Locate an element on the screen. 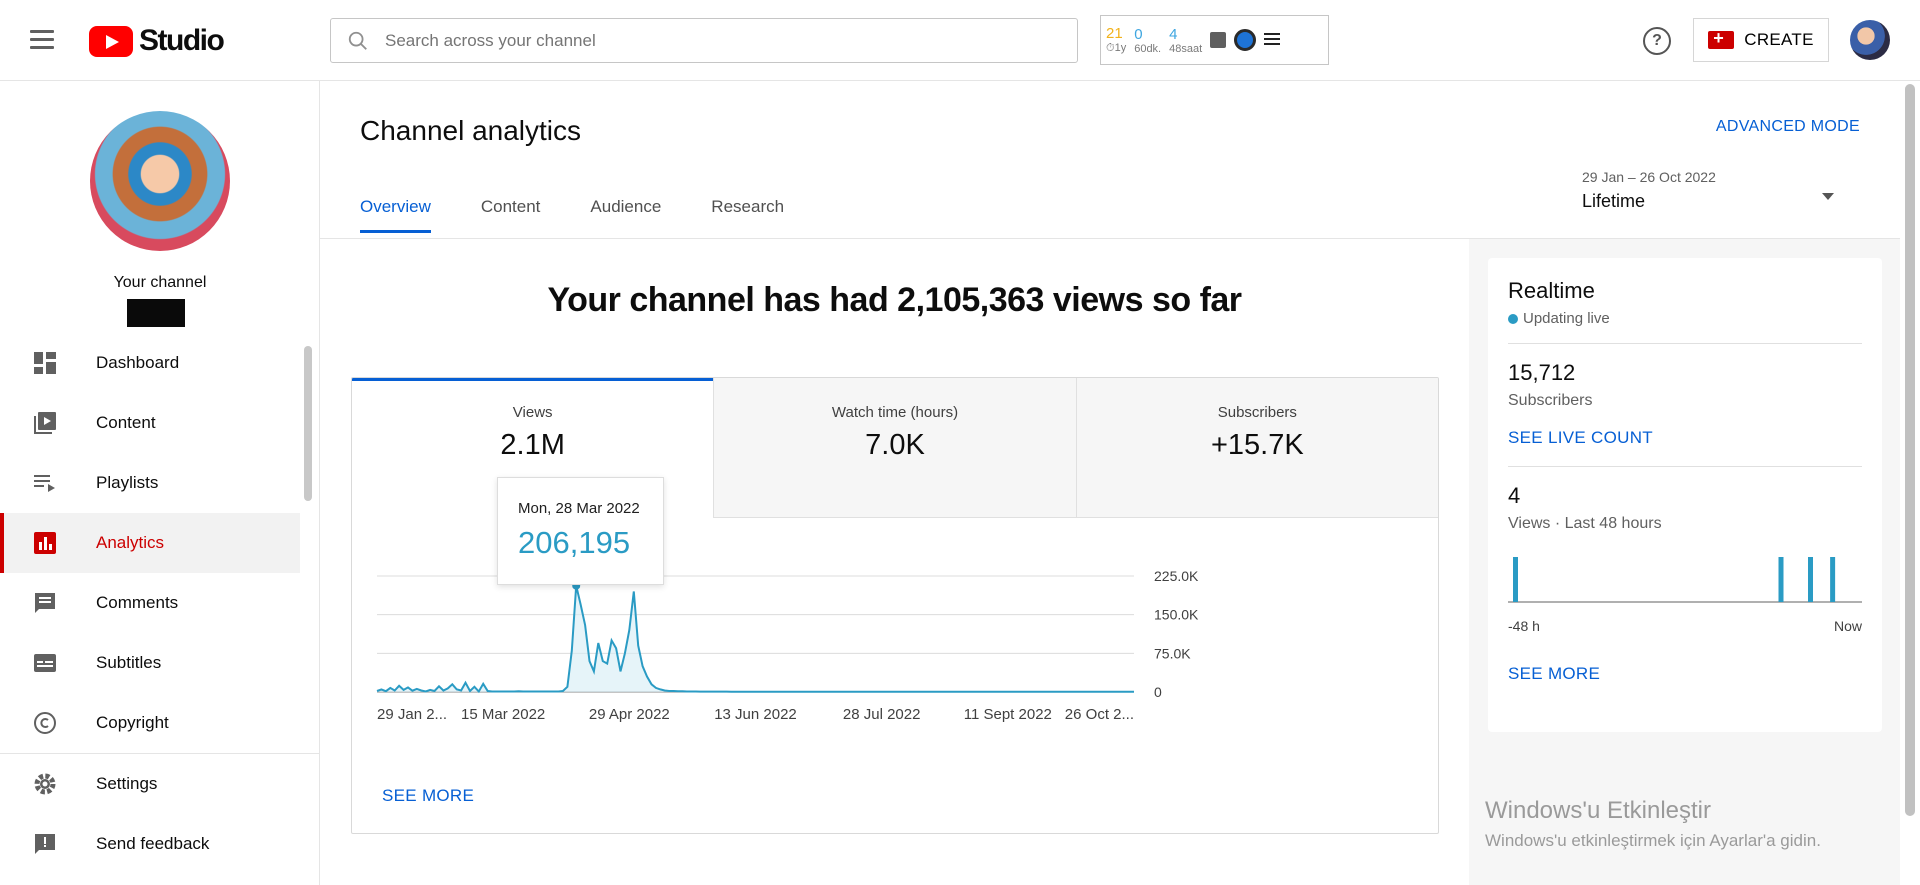 The width and height of the screenshot is (1920, 885). extension-menu-icon is located at coordinates (1272, 40).